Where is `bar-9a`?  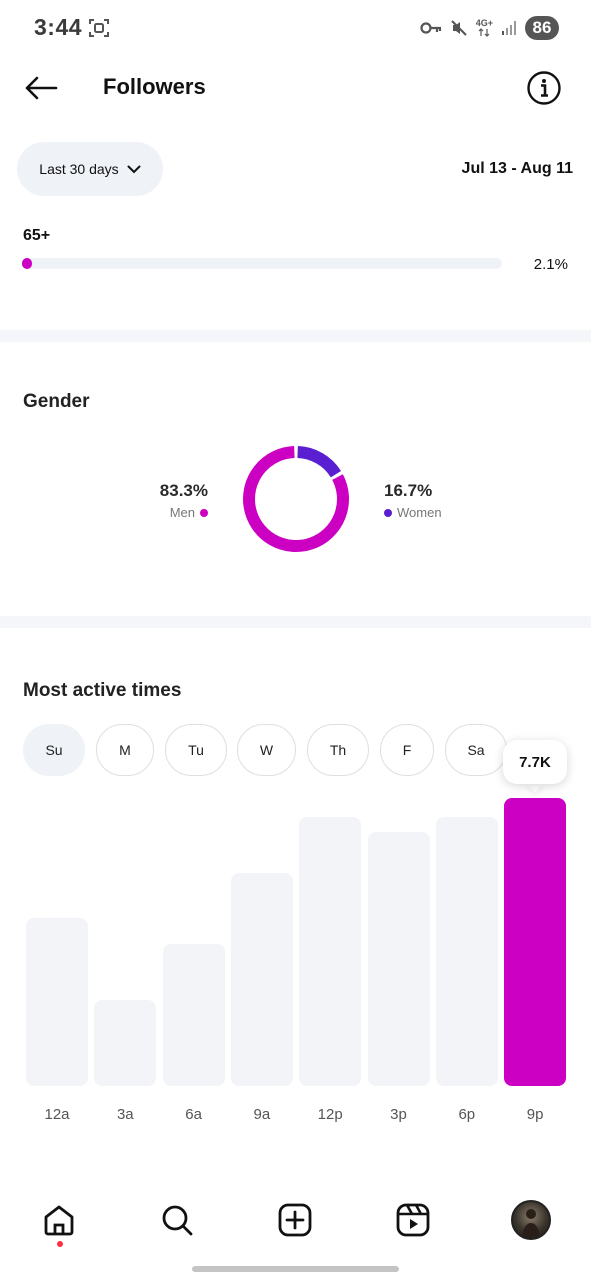
bar-9a is located at coordinates (261, 979).